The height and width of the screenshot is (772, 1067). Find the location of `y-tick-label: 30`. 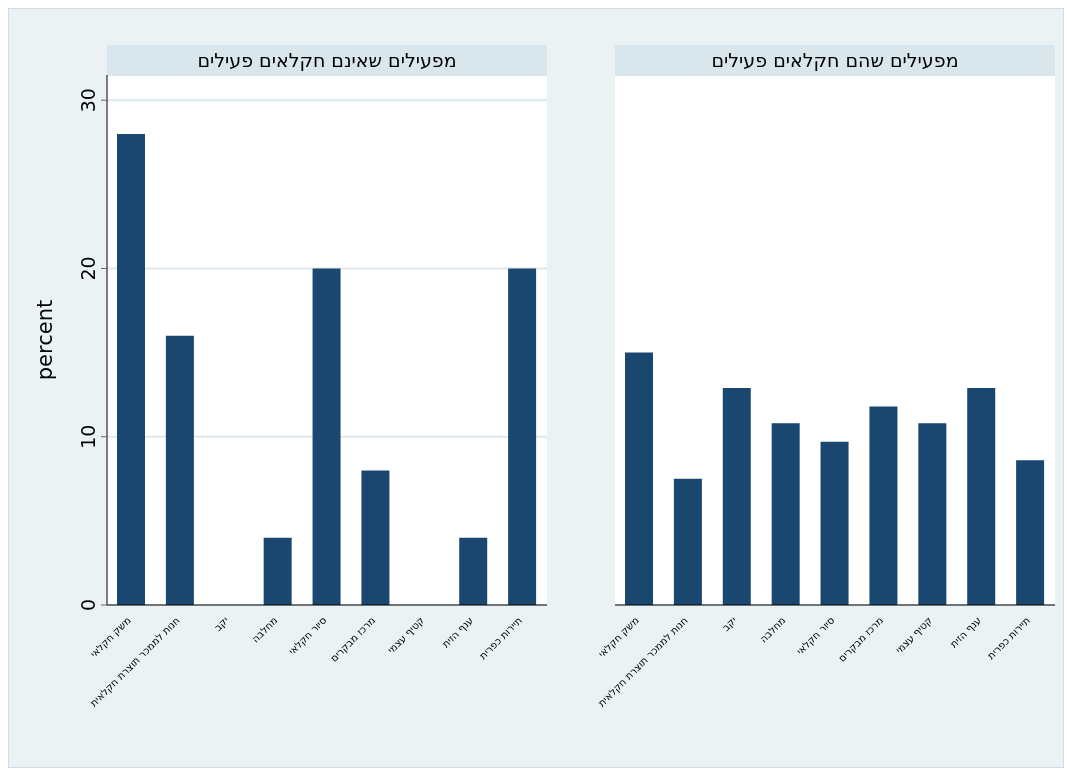

y-tick-label: 30 is located at coordinates (88, 100).